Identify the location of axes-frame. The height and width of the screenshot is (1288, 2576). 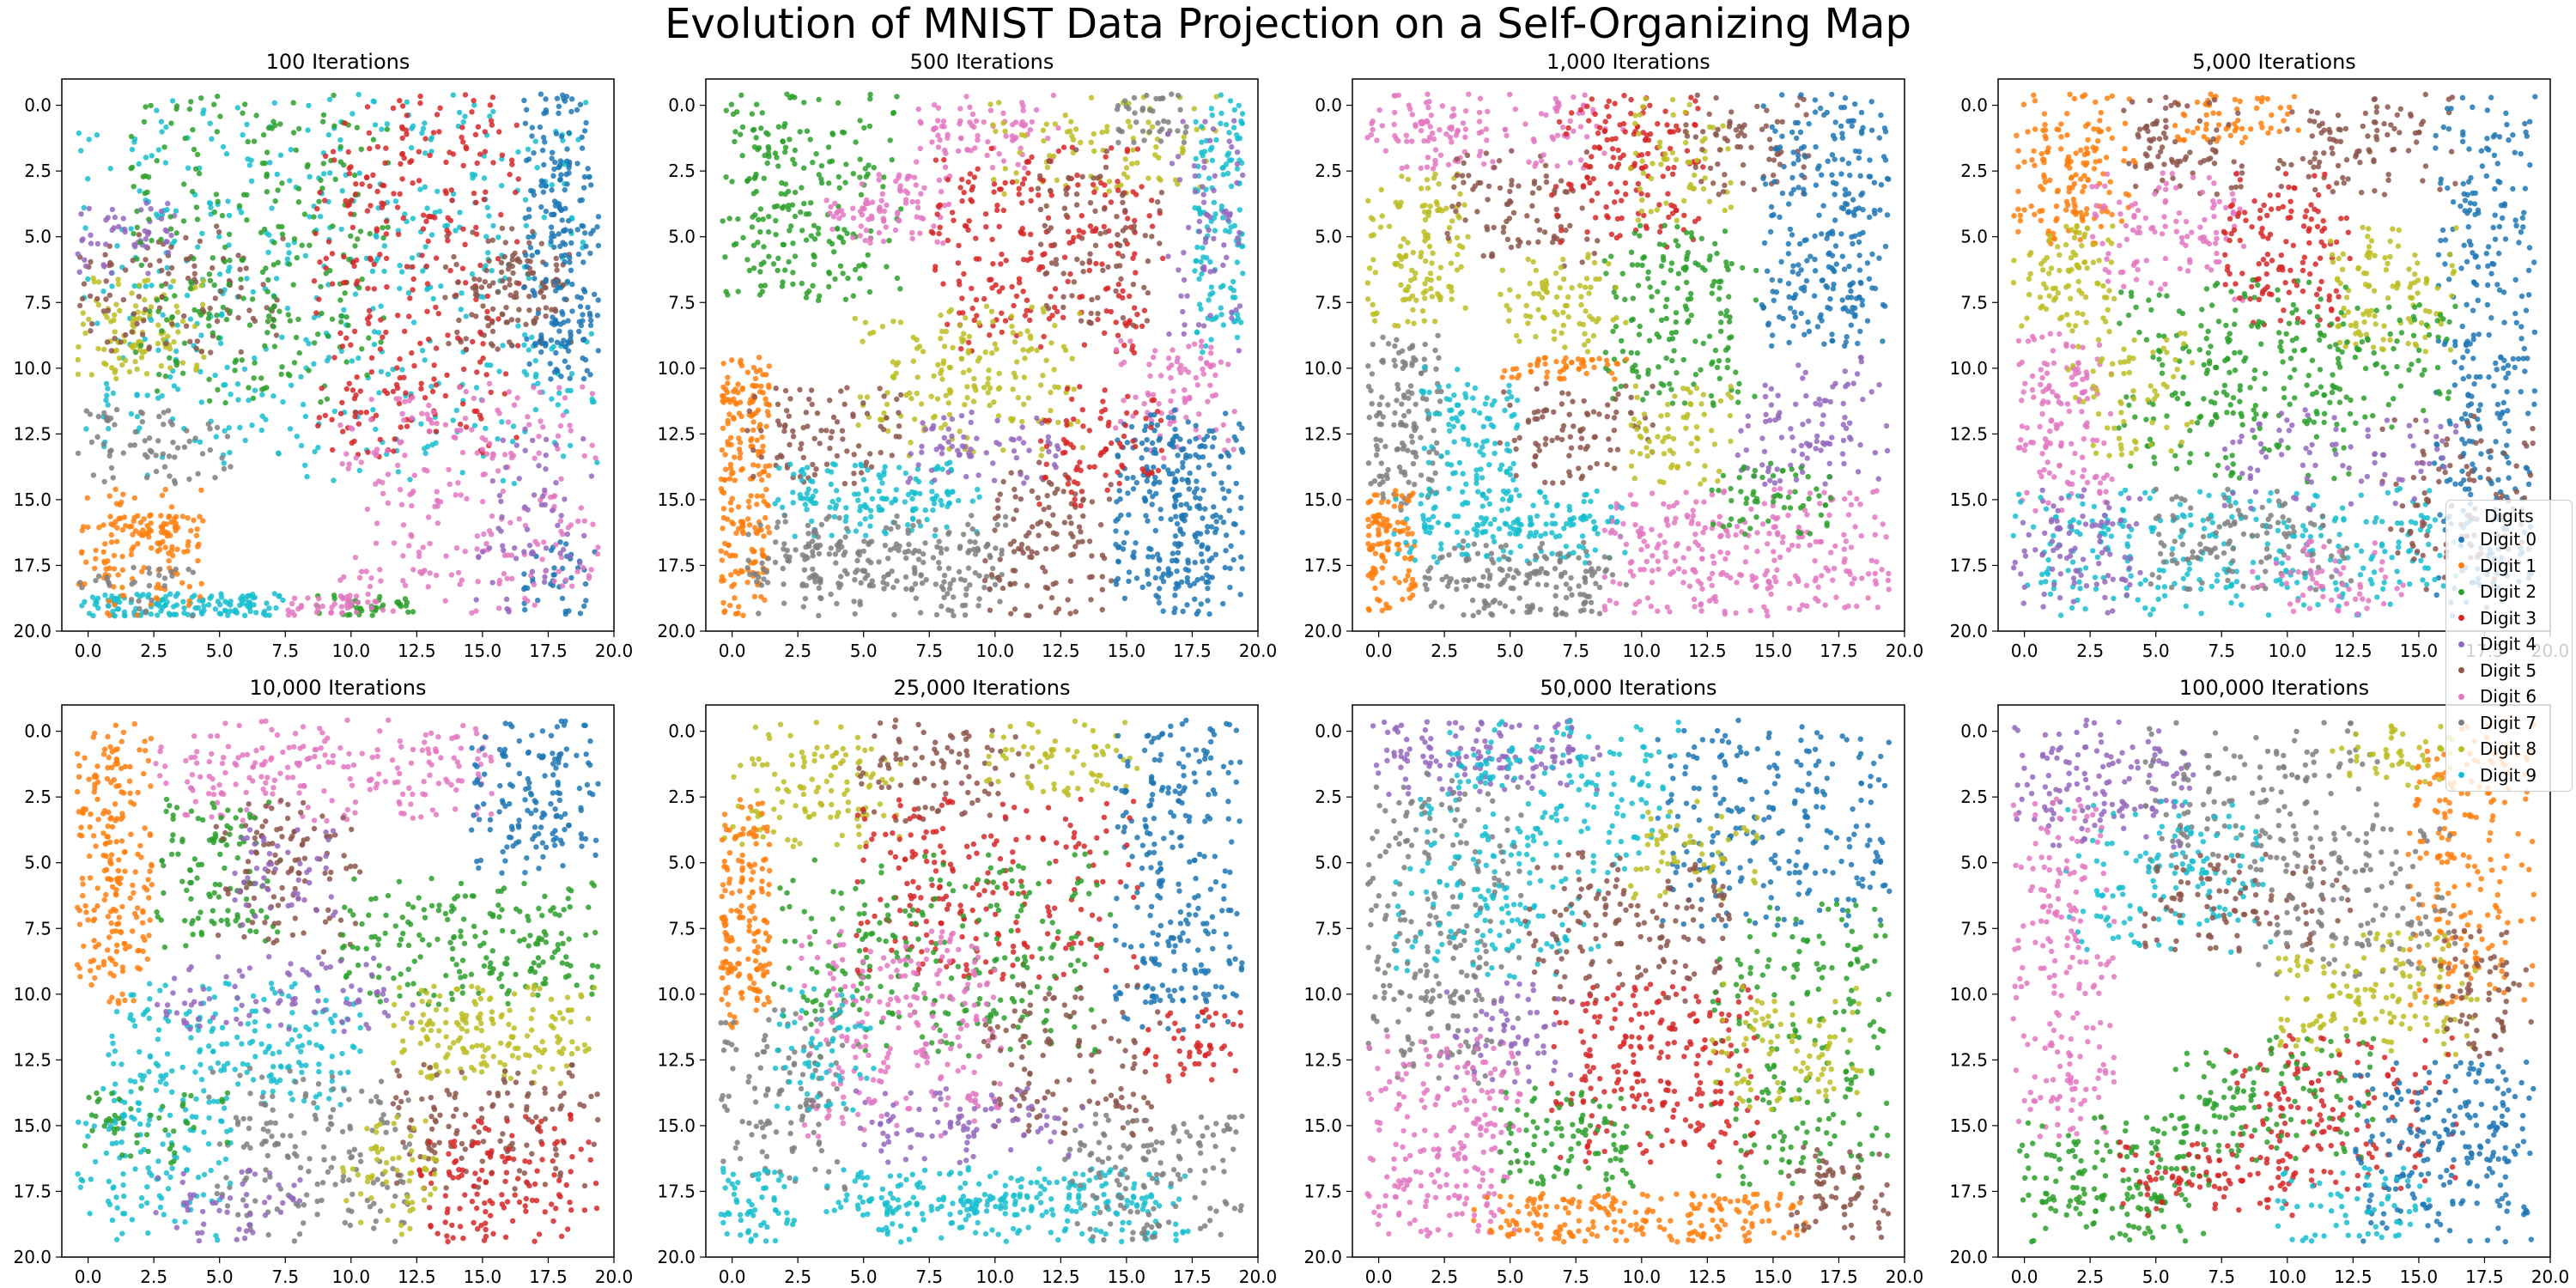
(338, 355).